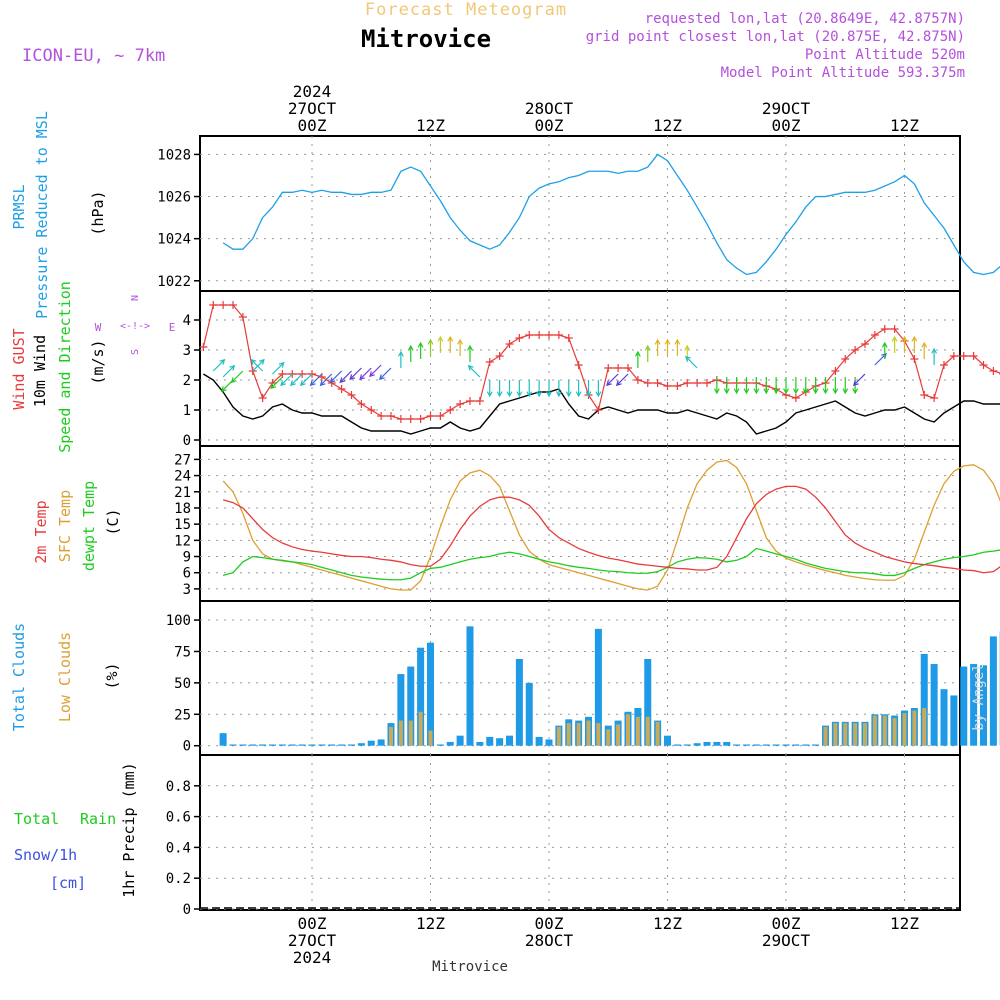 This screenshot has width=1000, height=1000. What do you see at coordinates (182, 652) in the screenshot?
I see `ytick-label: 75` at bounding box center [182, 652].